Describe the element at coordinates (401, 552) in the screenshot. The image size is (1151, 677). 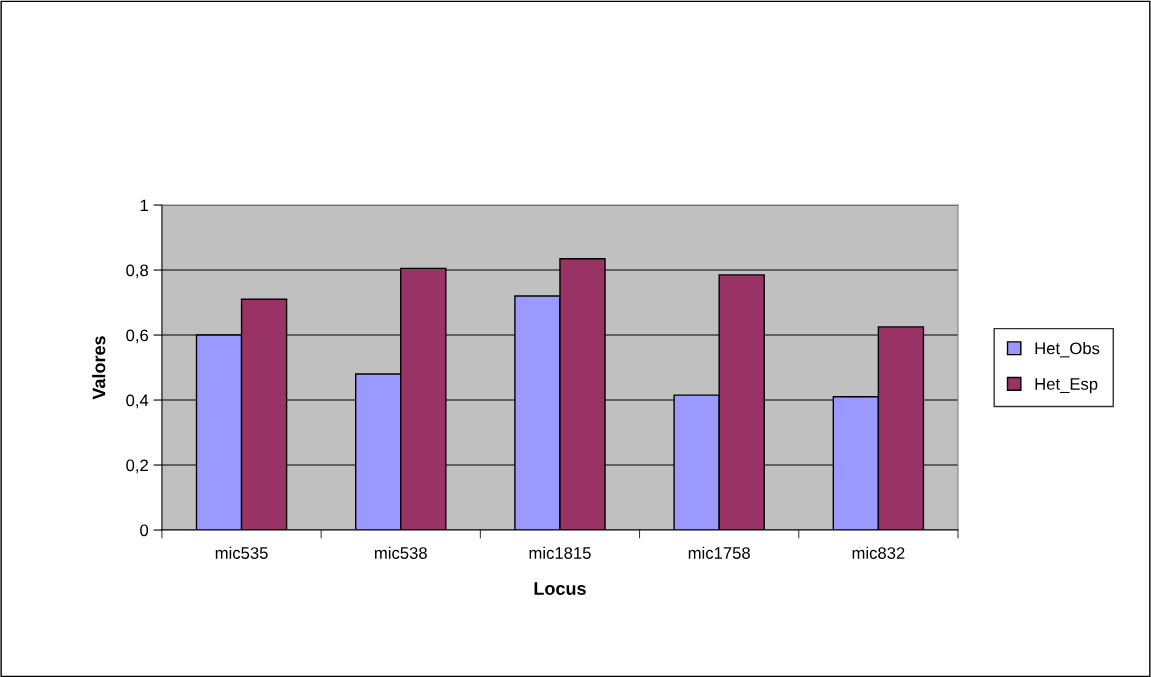
I see `x-tick-label: mic538` at that location.